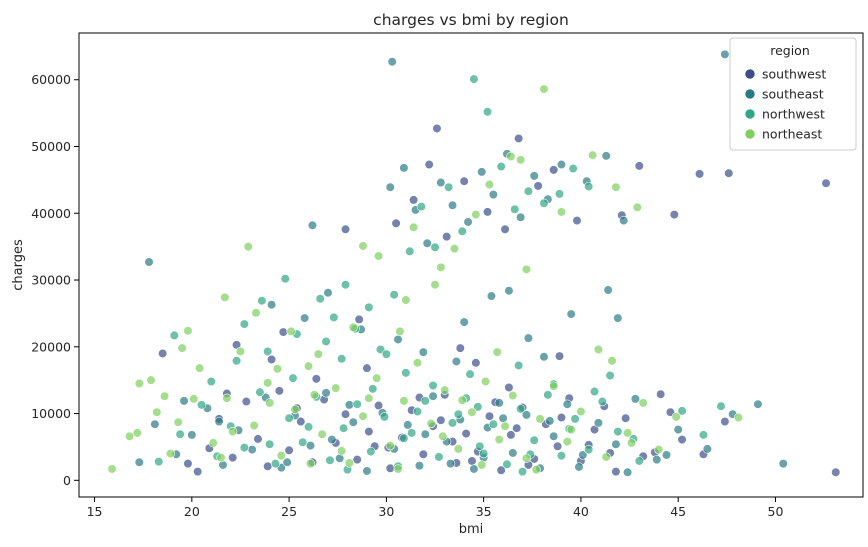 Image resolution: width=868 pixels, height=547 pixels. What do you see at coordinates (435, 508) in the screenshot?
I see `x-axis: 15 20 25 30 35 40 45 50` at bounding box center [435, 508].